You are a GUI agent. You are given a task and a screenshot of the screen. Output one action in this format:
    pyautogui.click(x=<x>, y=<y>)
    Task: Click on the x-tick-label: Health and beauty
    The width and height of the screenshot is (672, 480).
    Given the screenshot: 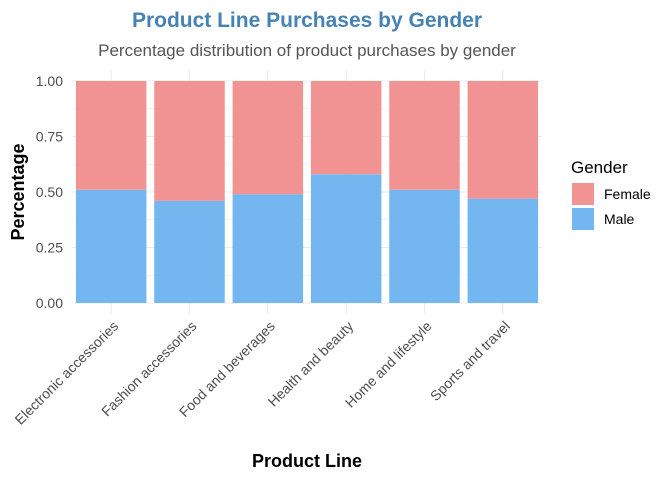 What is the action you would take?
    pyautogui.click(x=311, y=364)
    